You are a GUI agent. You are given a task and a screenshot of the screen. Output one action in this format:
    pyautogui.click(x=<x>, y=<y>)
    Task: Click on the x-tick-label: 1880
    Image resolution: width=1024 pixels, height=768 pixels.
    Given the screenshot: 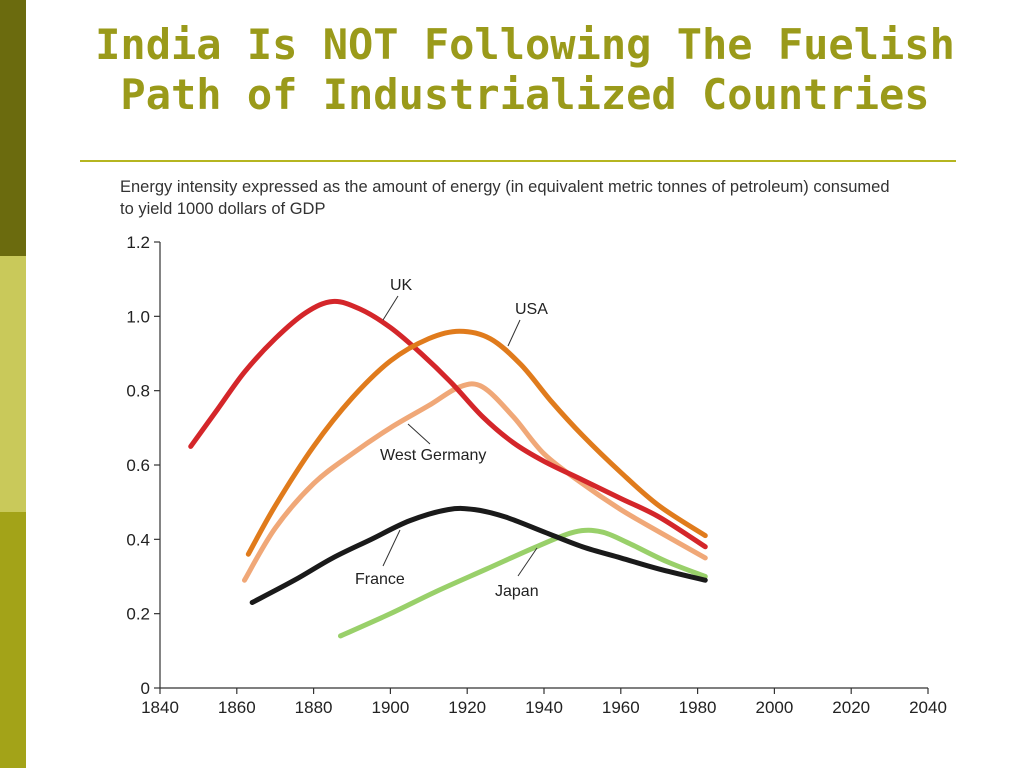 What is the action you would take?
    pyautogui.click(x=314, y=707)
    